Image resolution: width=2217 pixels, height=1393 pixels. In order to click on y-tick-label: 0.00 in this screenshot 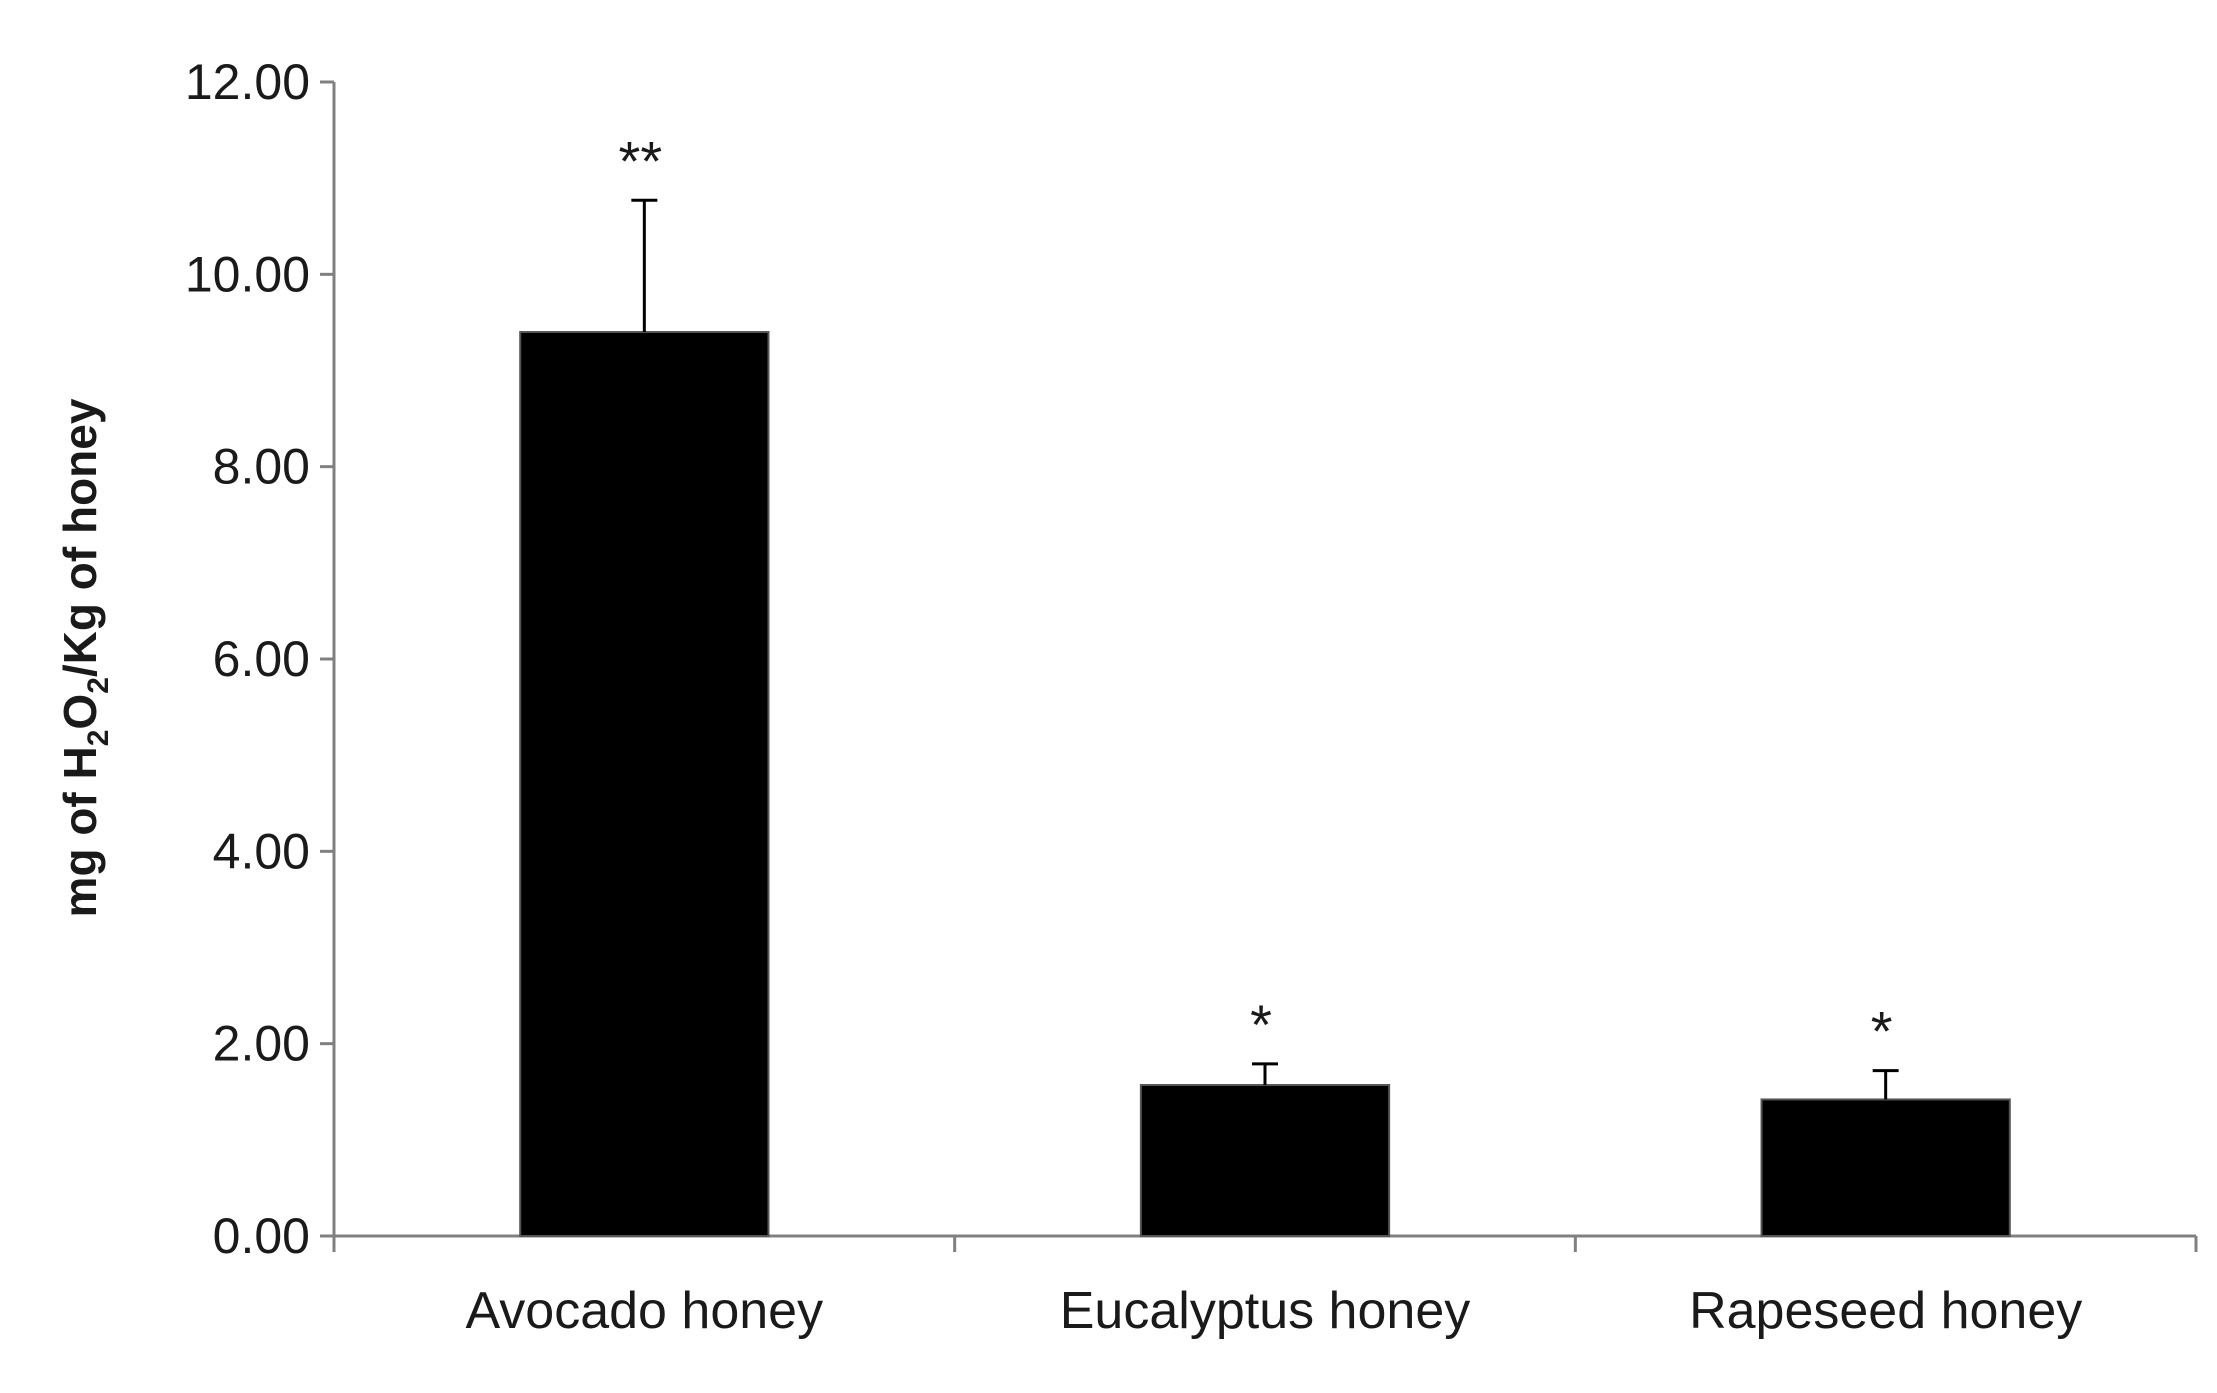, I will do `click(261, 1236)`.